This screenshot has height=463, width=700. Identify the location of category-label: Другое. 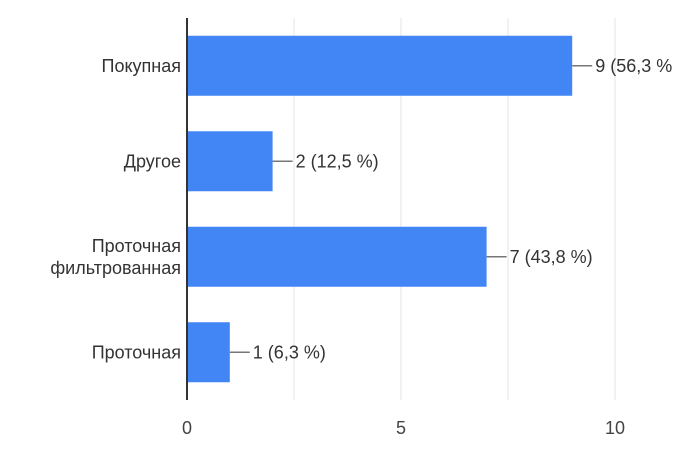
(152, 161).